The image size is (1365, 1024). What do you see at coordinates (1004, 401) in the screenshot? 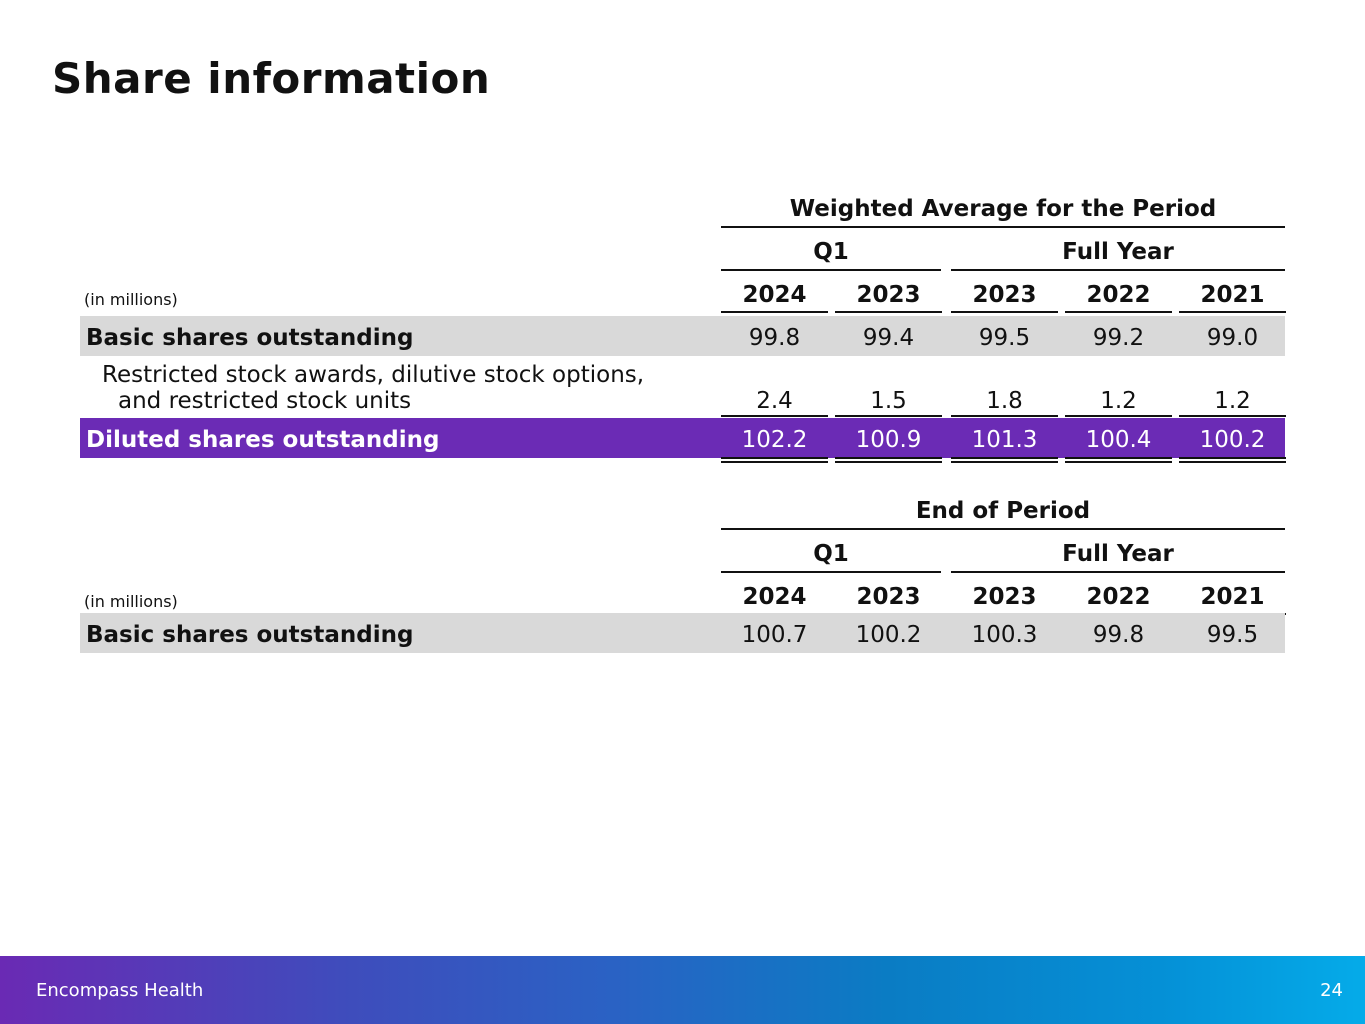
I see `value-cell: 1.8` at bounding box center [1004, 401].